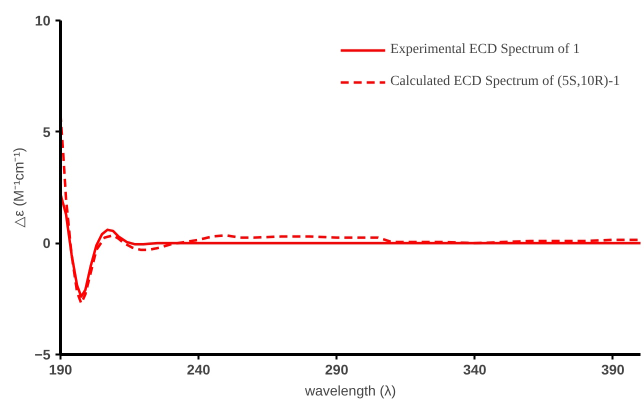 The height and width of the screenshot is (401, 644). Describe the element at coordinates (18, 187) in the screenshot. I see `y-axis-title: △ε (M⁻¹cm⁻¹)` at that location.